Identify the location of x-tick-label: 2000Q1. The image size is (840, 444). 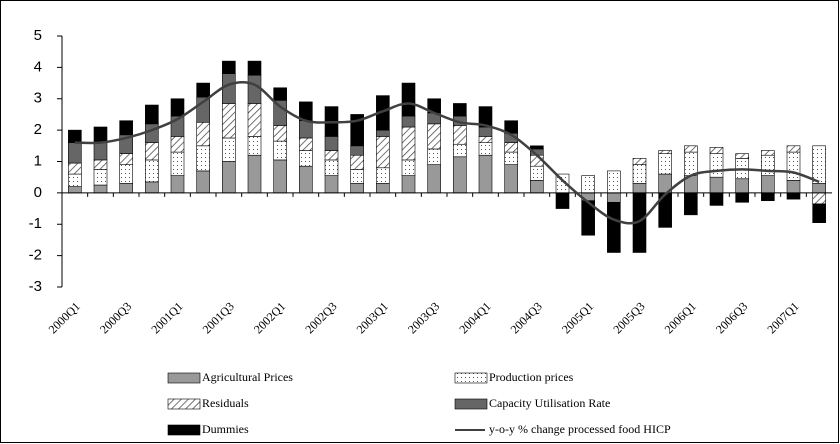
(64, 317).